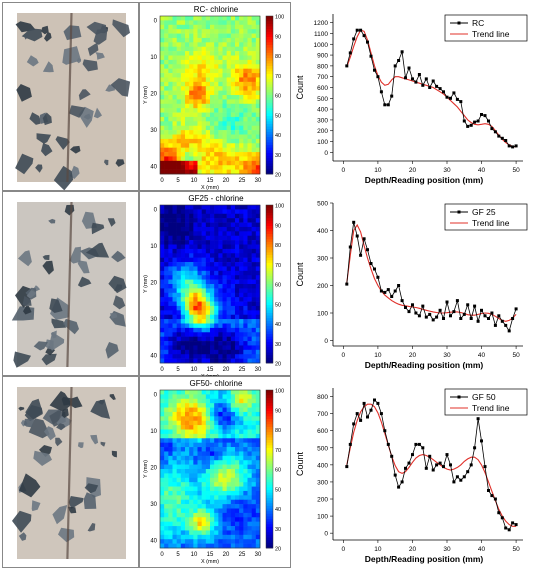 The image size is (550, 572). Describe the element at coordinates (322, 482) in the screenshot. I see `y-tick-label: 300` at that location.